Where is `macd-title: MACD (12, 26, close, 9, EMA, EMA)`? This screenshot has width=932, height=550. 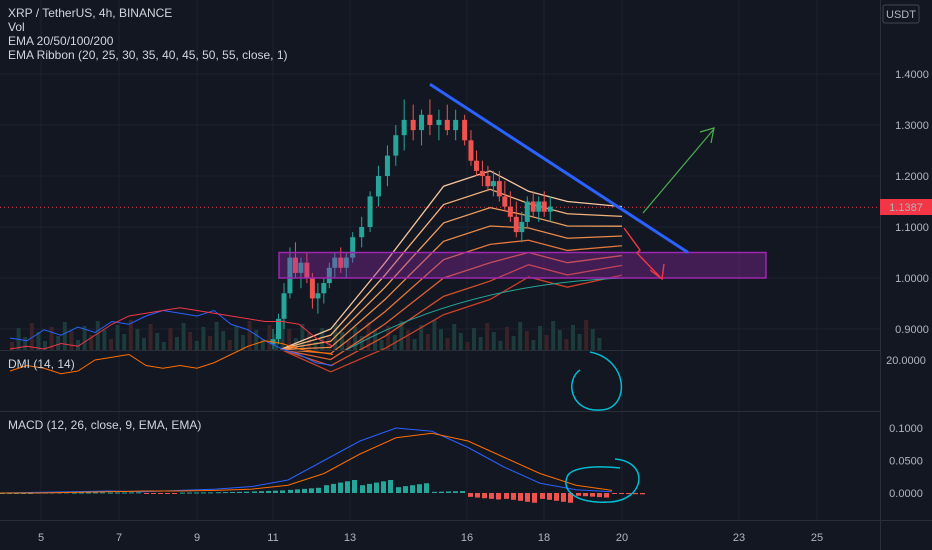
macd-title: MACD (12, 26, close, 9, EMA, EMA) is located at coordinates (105, 425).